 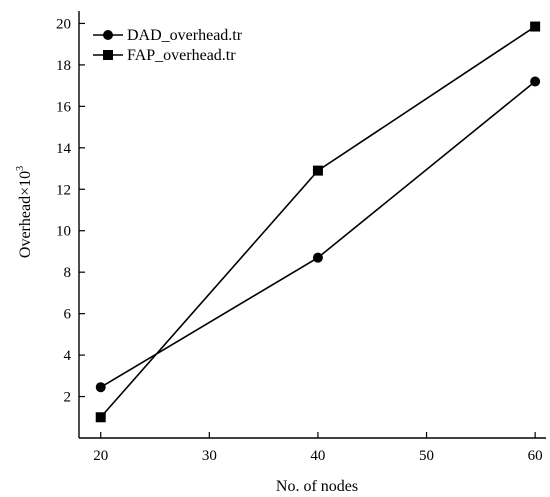 What do you see at coordinates (181, 55) in the screenshot?
I see `legend-label: FAP_overhead.tr` at bounding box center [181, 55].